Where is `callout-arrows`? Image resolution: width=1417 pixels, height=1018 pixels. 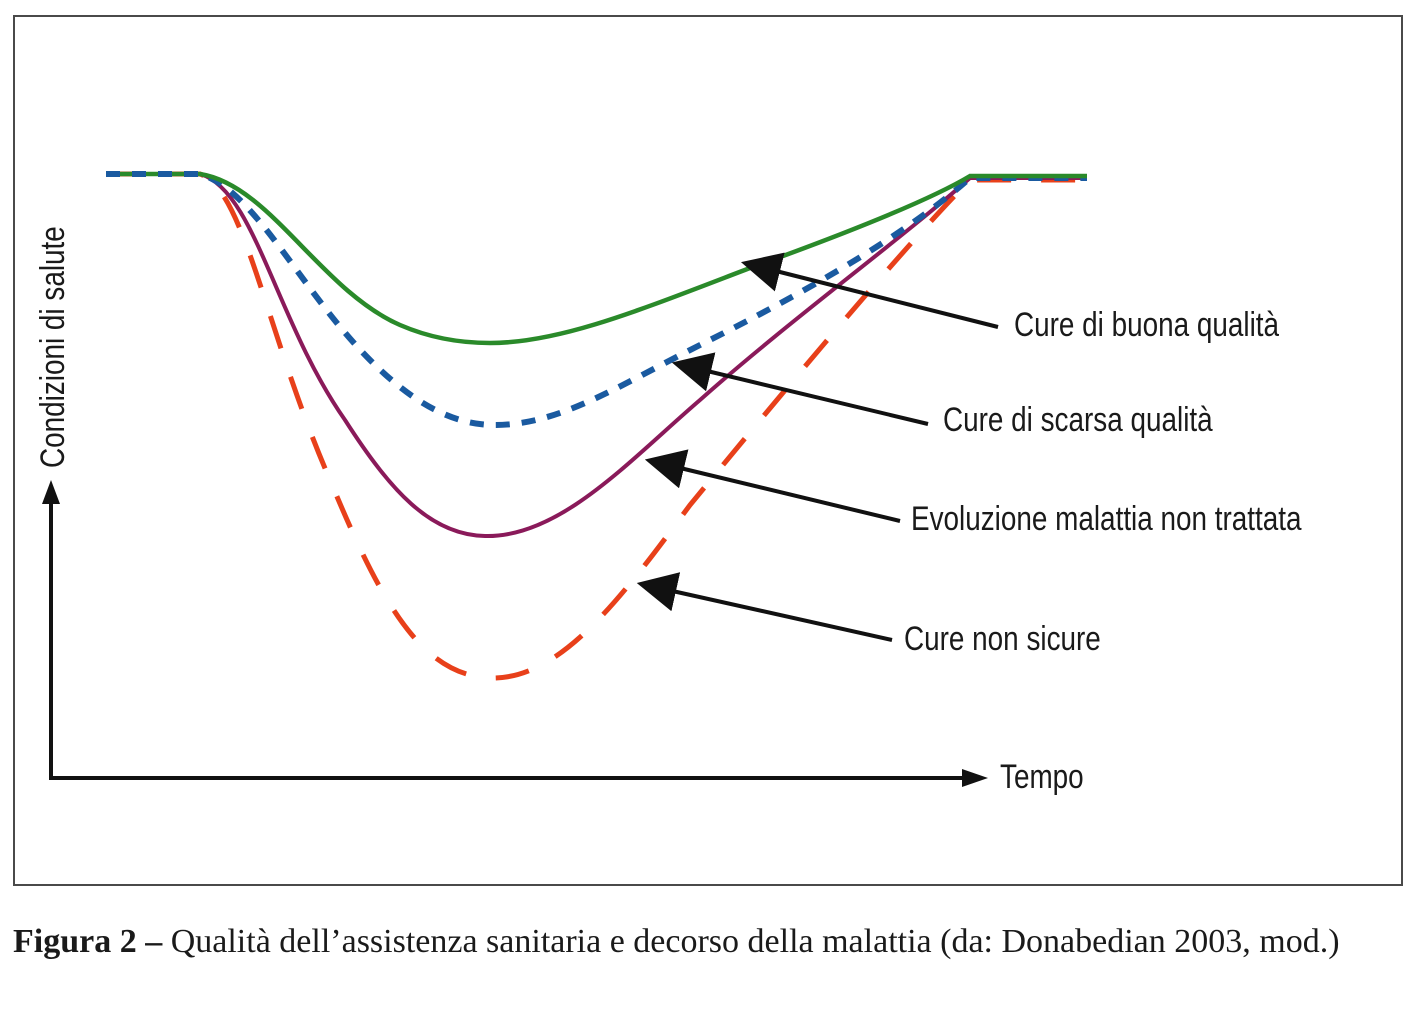
callout-arrows is located at coordinates (817, 447).